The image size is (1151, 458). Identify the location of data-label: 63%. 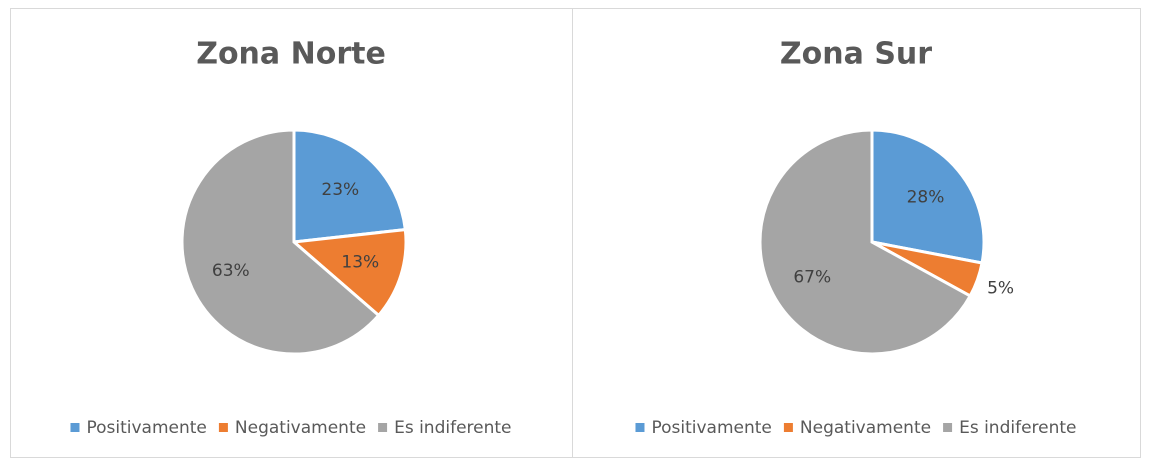
(231, 271).